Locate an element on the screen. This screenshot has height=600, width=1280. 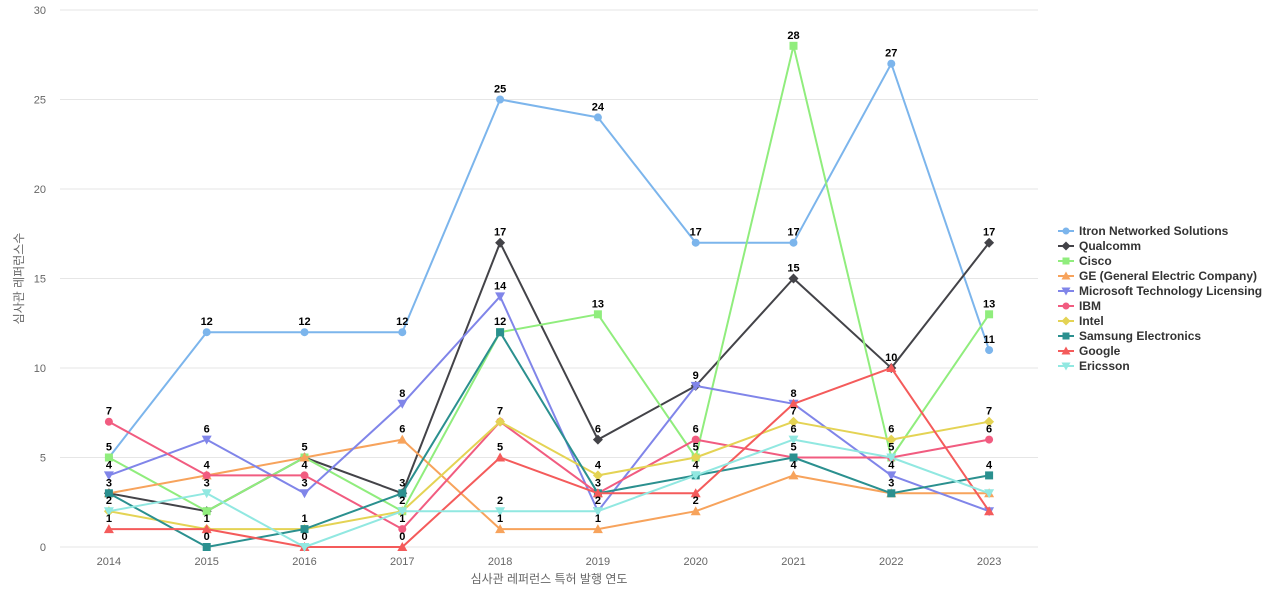
legend-item: Qualcomm is located at coordinates (1099, 246).